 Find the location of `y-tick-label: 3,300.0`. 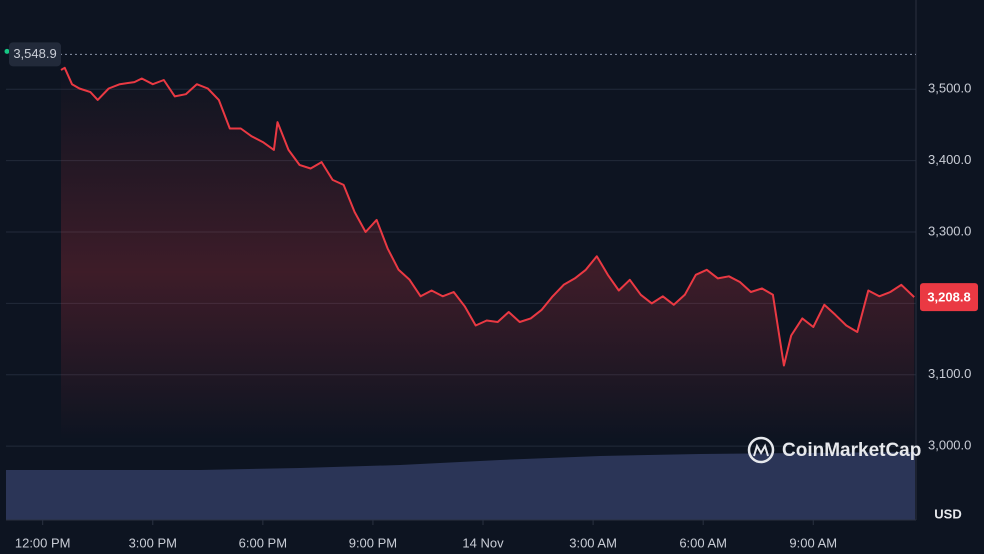

y-tick-label: 3,300.0 is located at coordinates (949, 230).